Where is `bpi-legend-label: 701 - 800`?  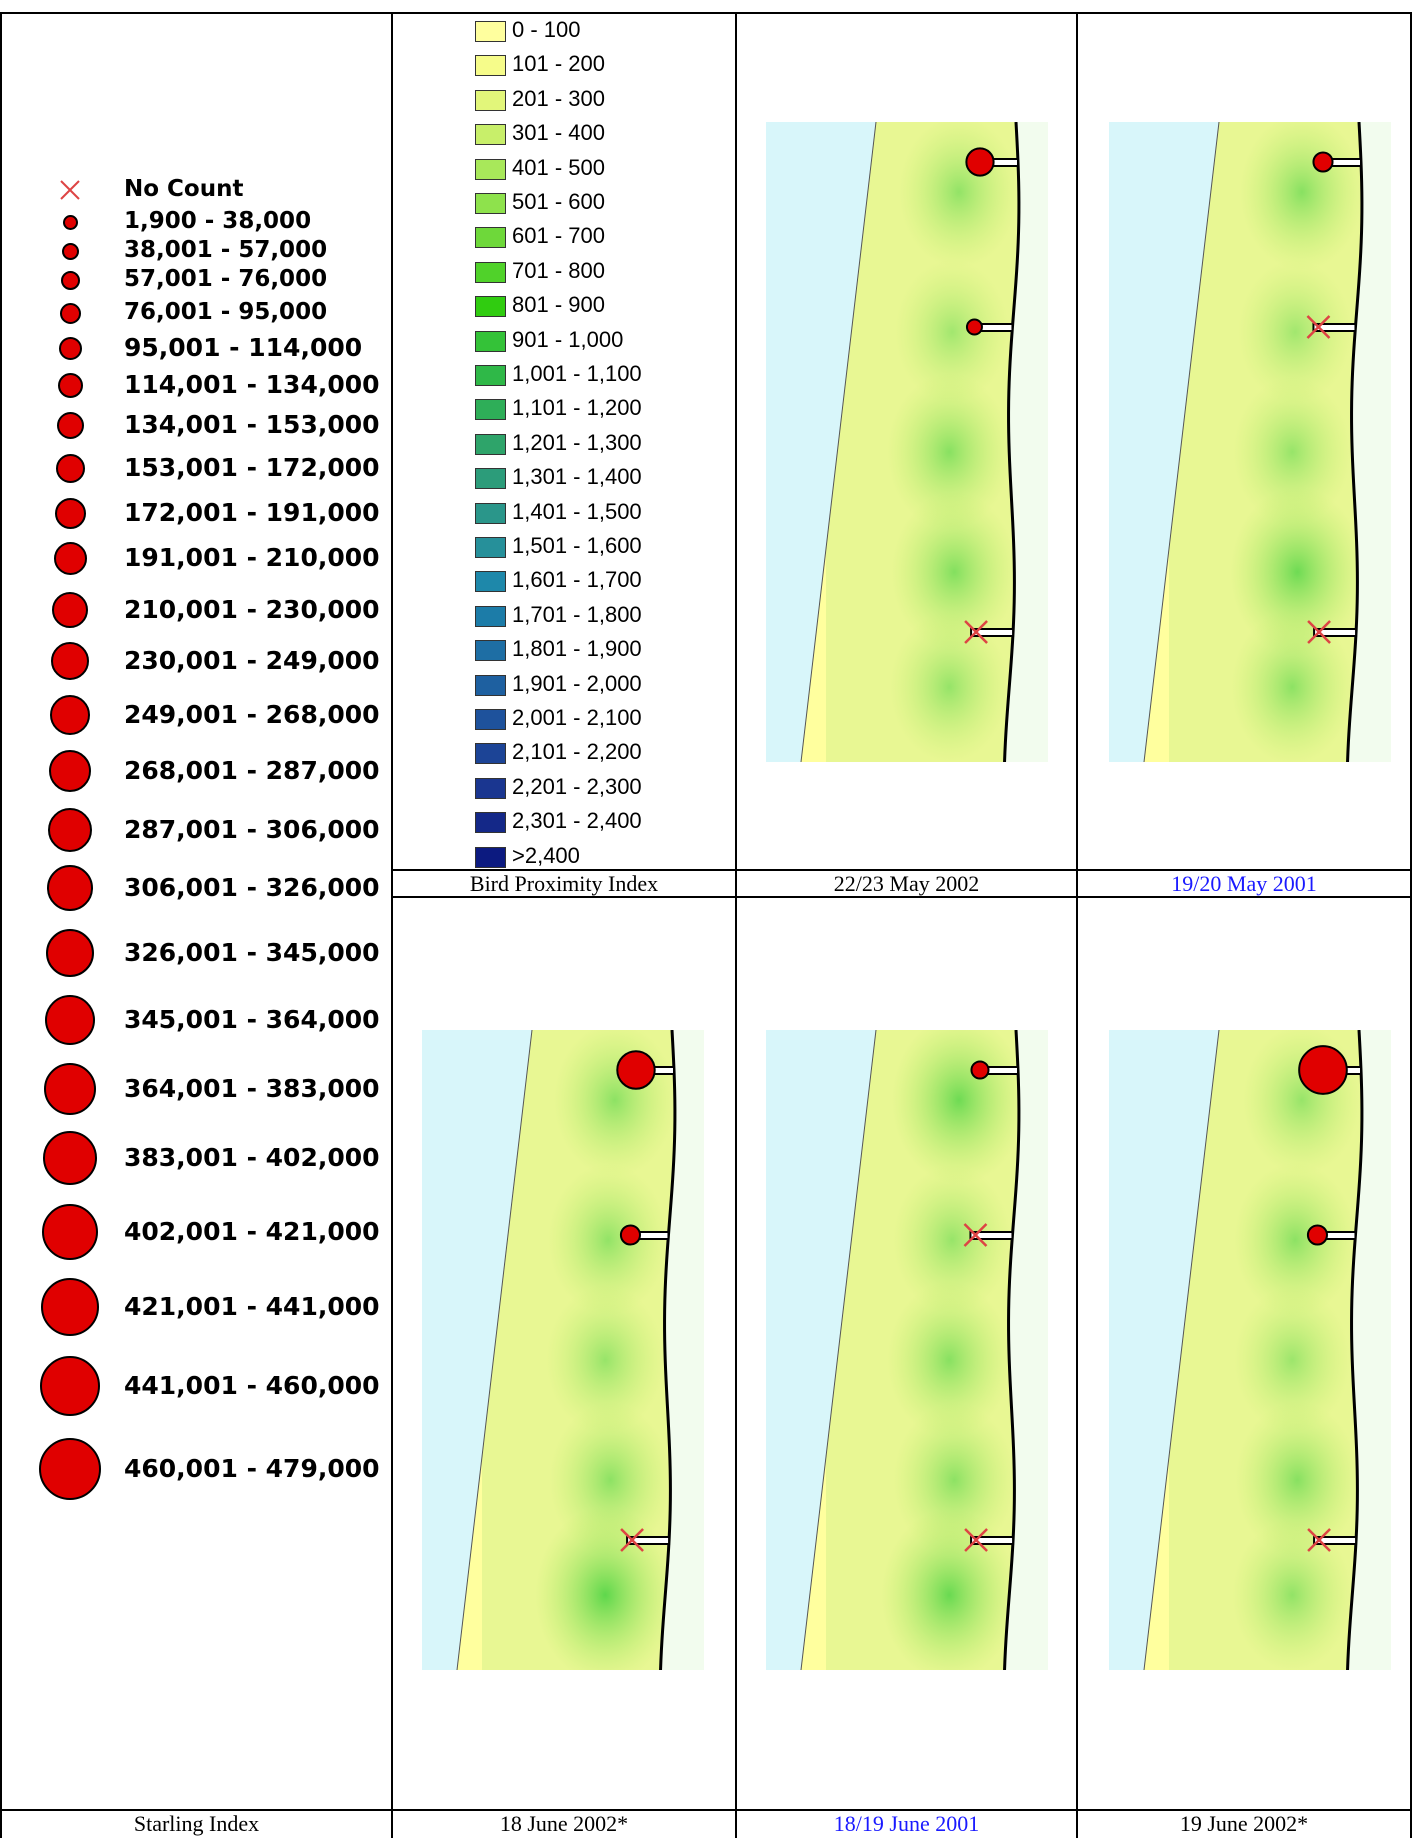 bpi-legend-label: 701 - 800 is located at coordinates (558, 270).